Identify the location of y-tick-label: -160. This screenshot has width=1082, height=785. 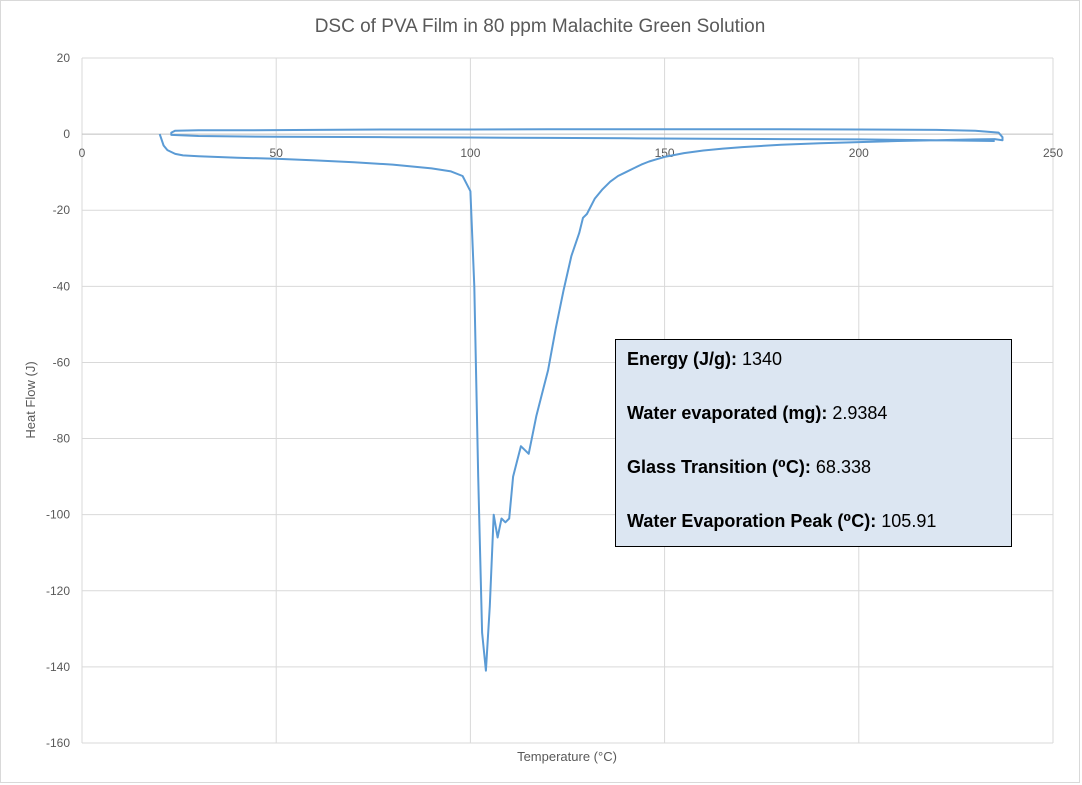
(58, 743).